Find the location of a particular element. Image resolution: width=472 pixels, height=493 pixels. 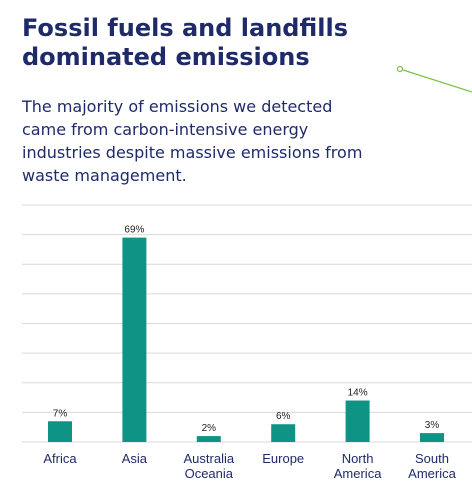

category-label: South is located at coordinates (432, 458).